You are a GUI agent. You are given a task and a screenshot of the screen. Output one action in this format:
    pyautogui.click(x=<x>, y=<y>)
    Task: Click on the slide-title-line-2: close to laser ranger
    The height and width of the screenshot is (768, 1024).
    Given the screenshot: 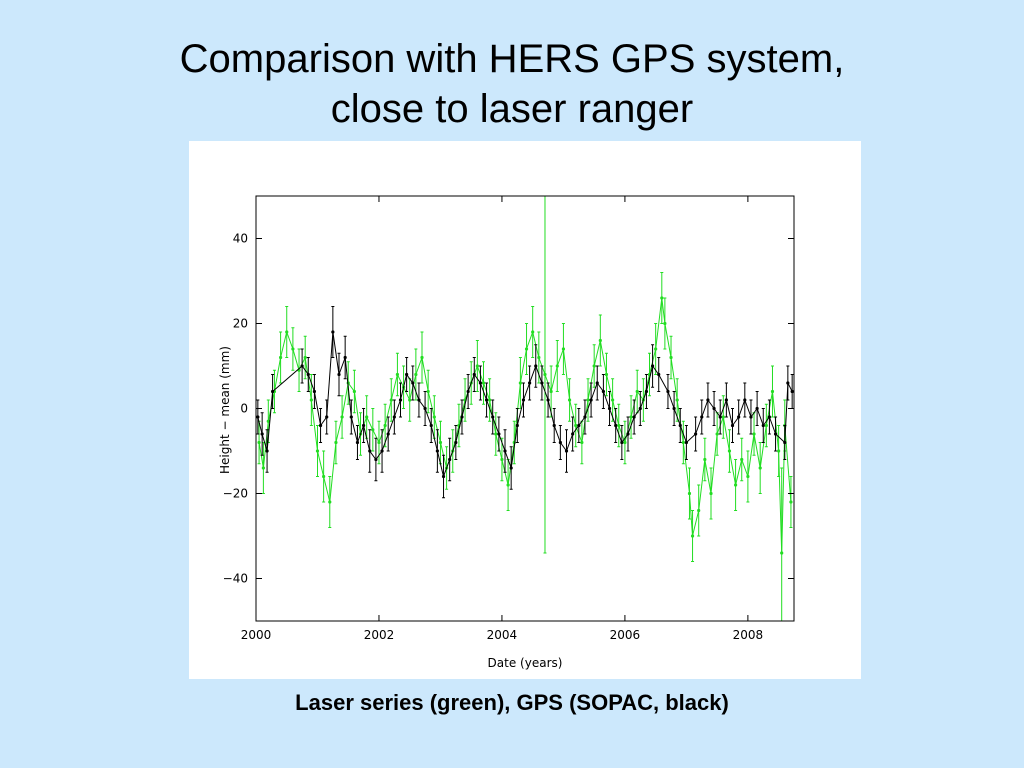 What is the action you would take?
    pyautogui.click(x=512, y=109)
    